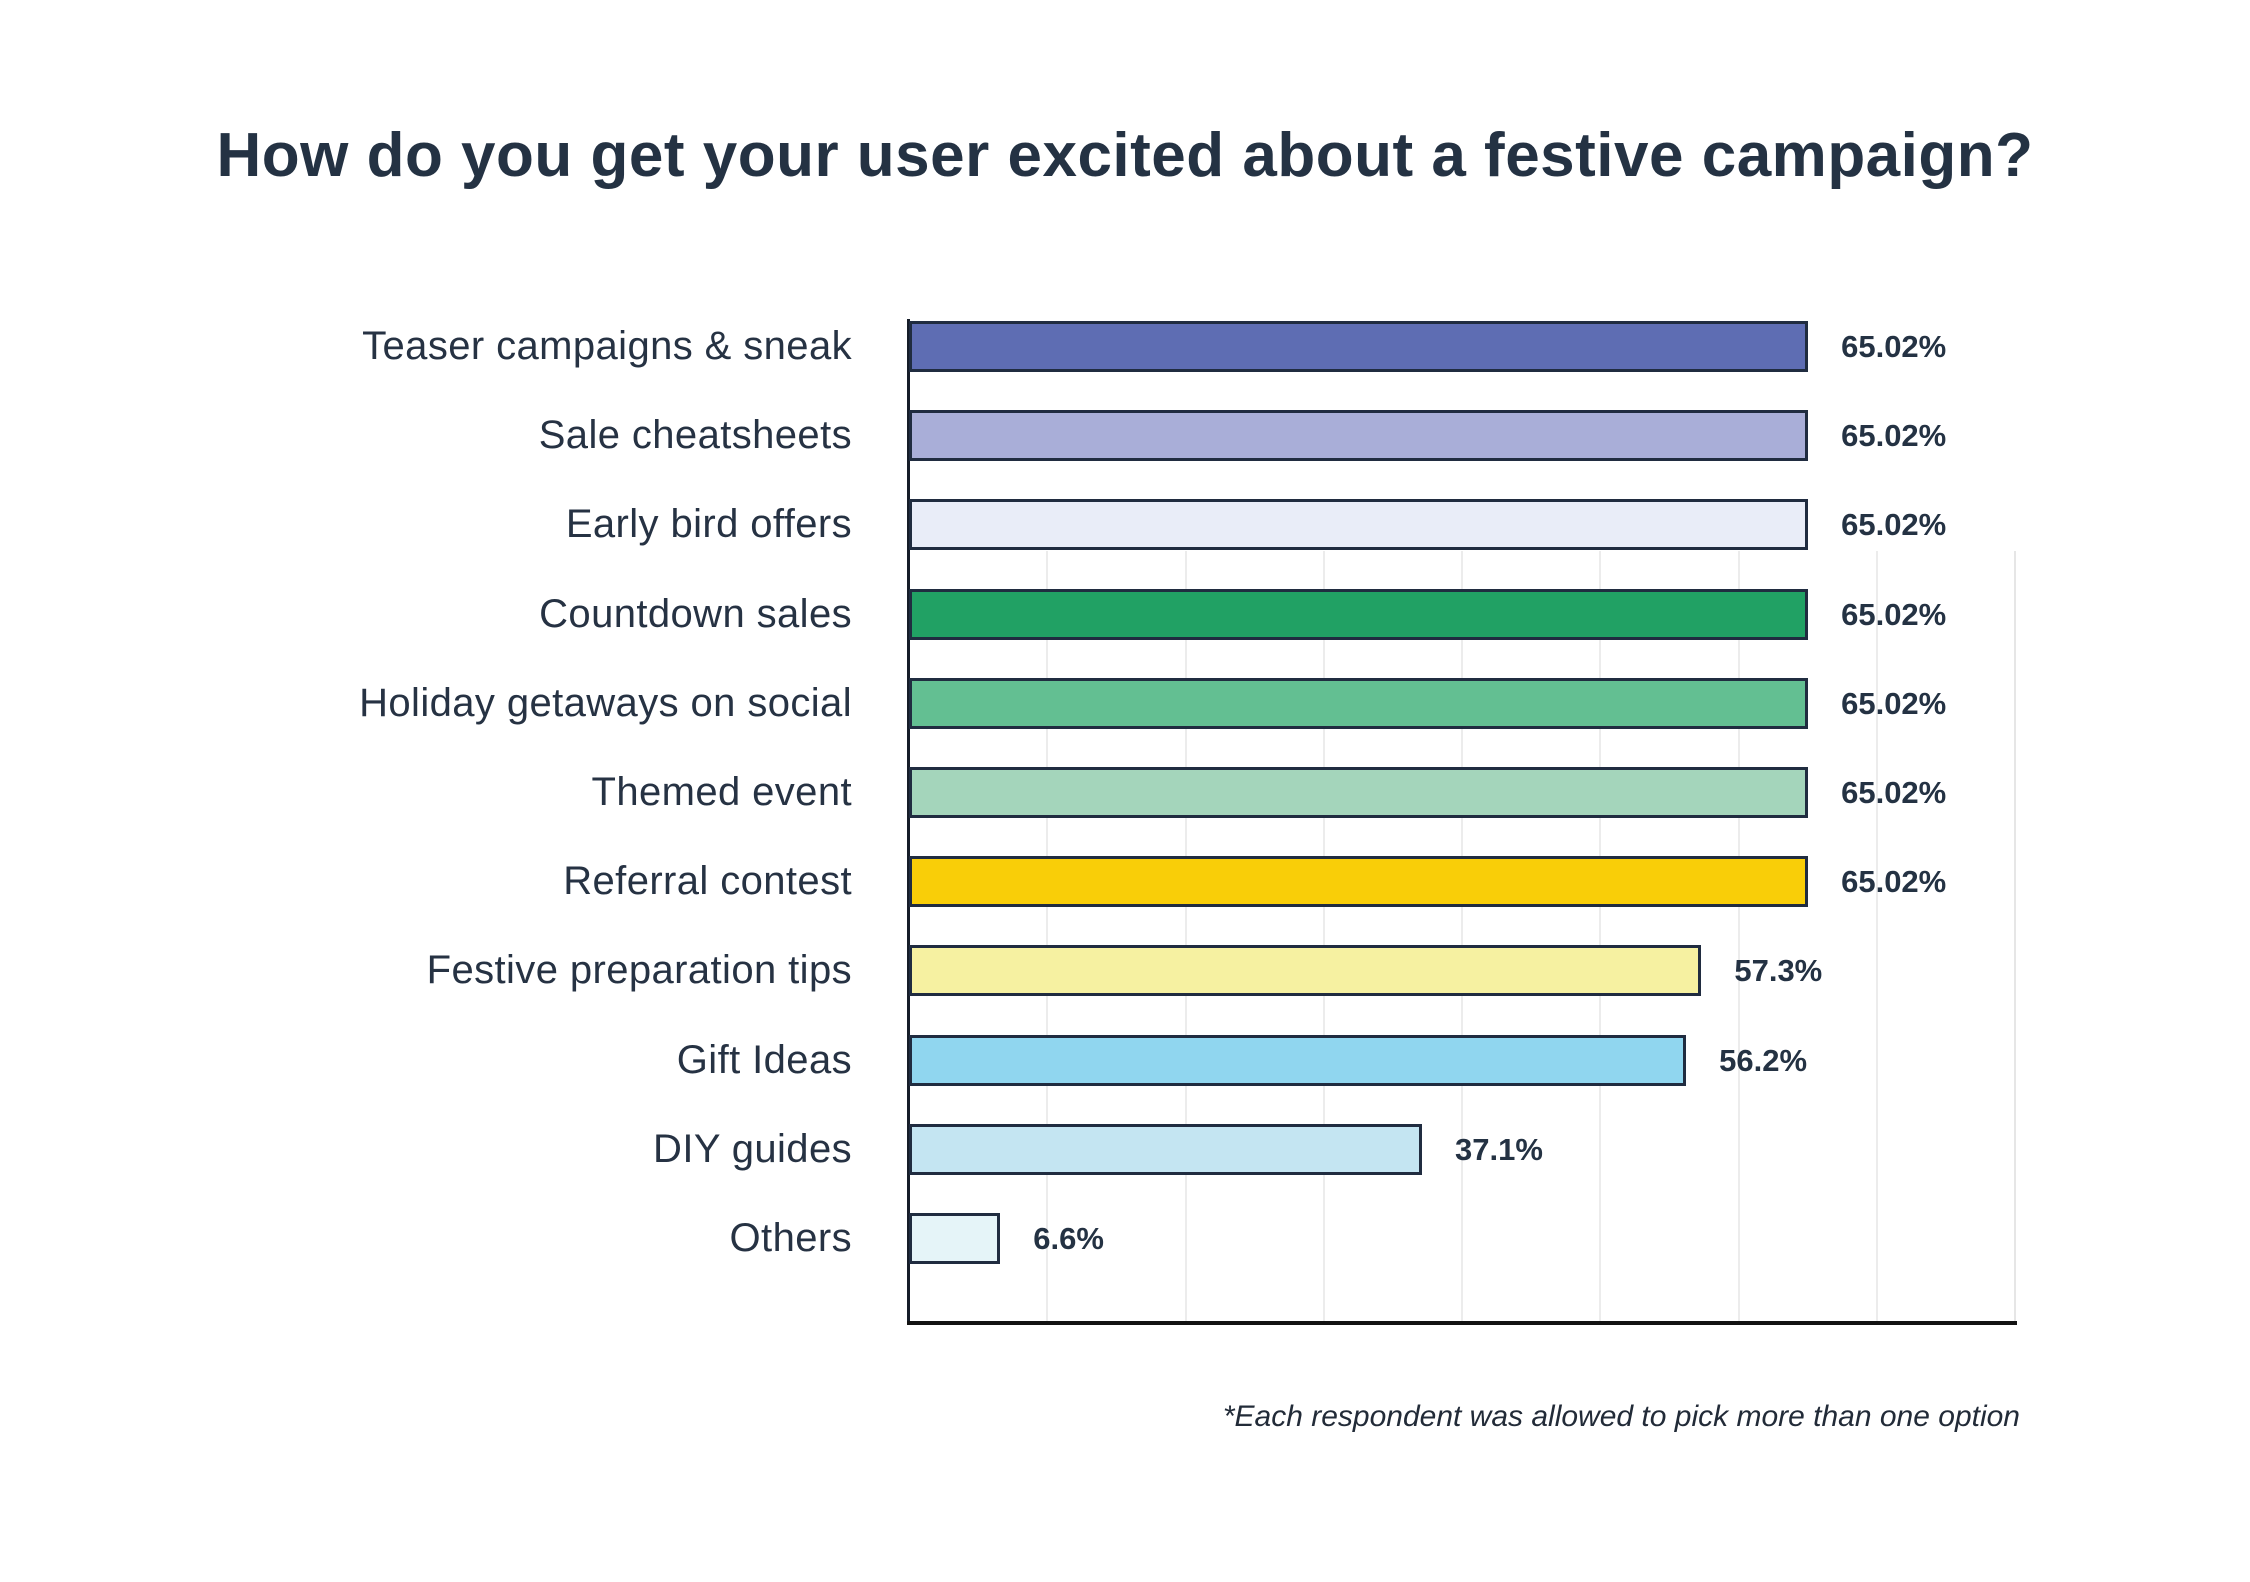 This screenshot has width=2250, height=1582. What do you see at coordinates (1778, 971) in the screenshot?
I see `value-label: 57.3%` at bounding box center [1778, 971].